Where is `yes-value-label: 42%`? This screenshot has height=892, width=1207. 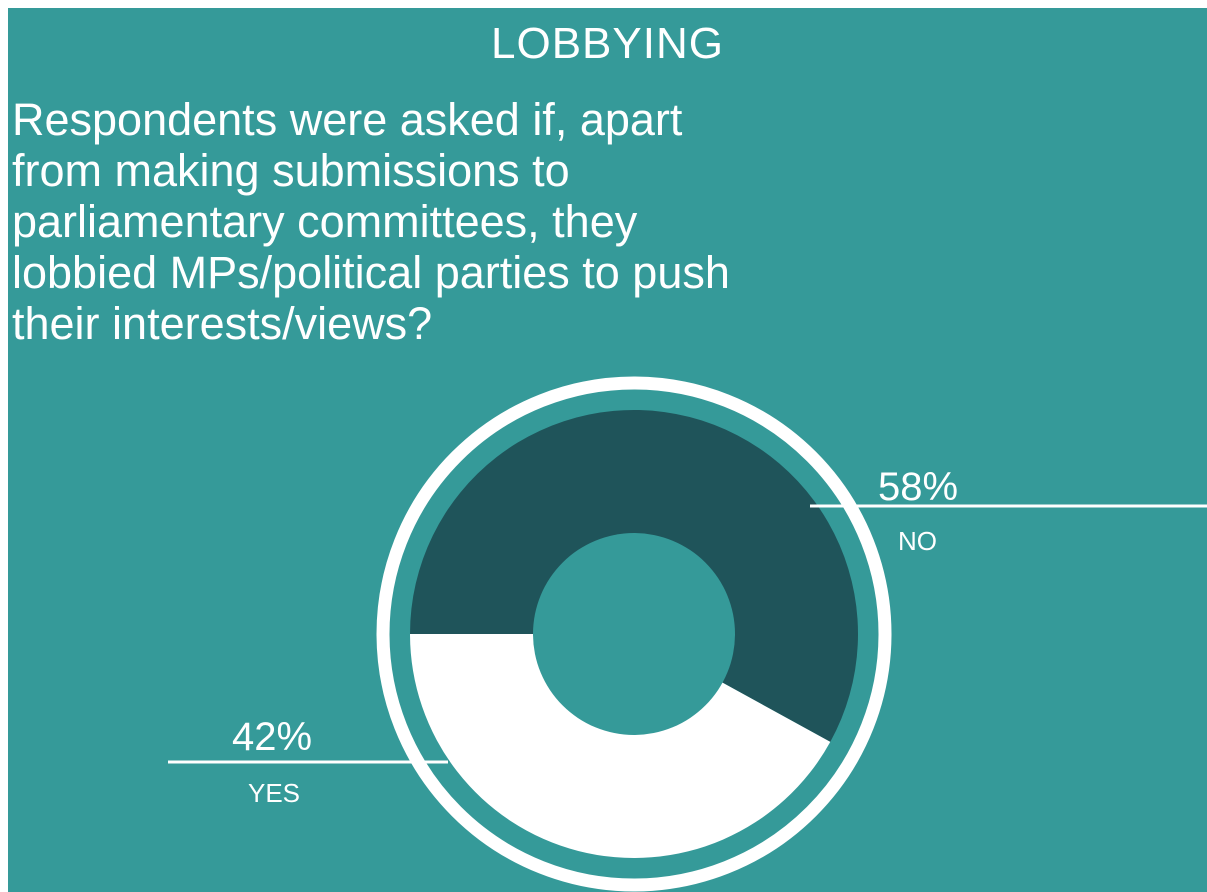 yes-value-label: 42% is located at coordinates (272, 737).